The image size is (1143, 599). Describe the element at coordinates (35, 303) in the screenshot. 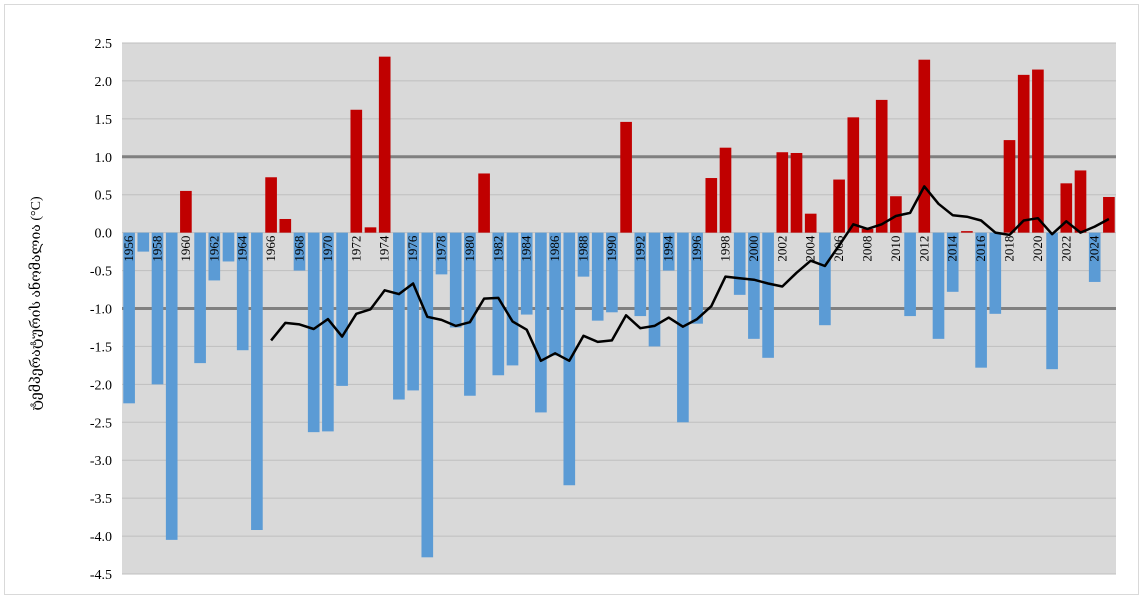

I see `y-axis-label: ტემპერატურის ანომალია (°C)` at that location.